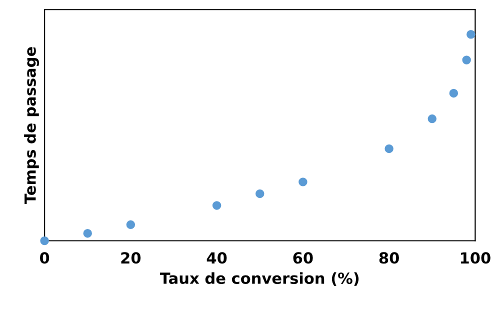 The width and height of the screenshot is (495, 321). What do you see at coordinates (259, 279) in the screenshot?
I see `x-axis-title: Taux de conversion (%)` at bounding box center [259, 279].